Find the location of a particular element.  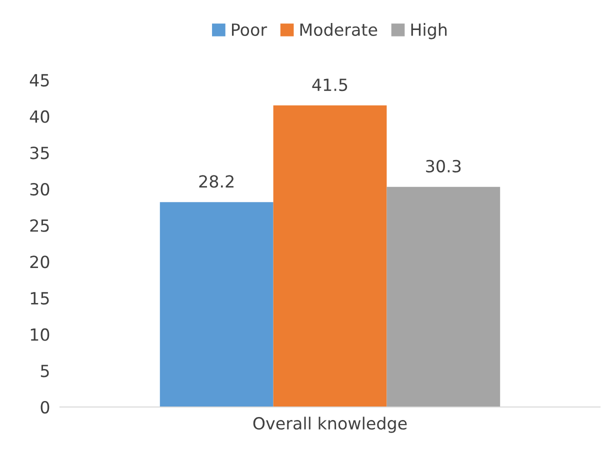

y-tick-label: 35 is located at coordinates (39, 153).